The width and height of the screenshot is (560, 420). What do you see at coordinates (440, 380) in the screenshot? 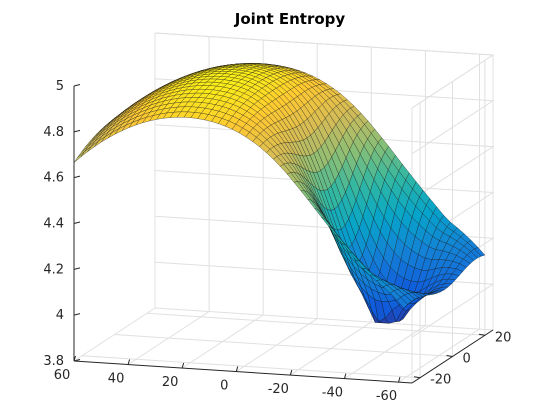
I see `y-tick-label: -20` at bounding box center [440, 380].